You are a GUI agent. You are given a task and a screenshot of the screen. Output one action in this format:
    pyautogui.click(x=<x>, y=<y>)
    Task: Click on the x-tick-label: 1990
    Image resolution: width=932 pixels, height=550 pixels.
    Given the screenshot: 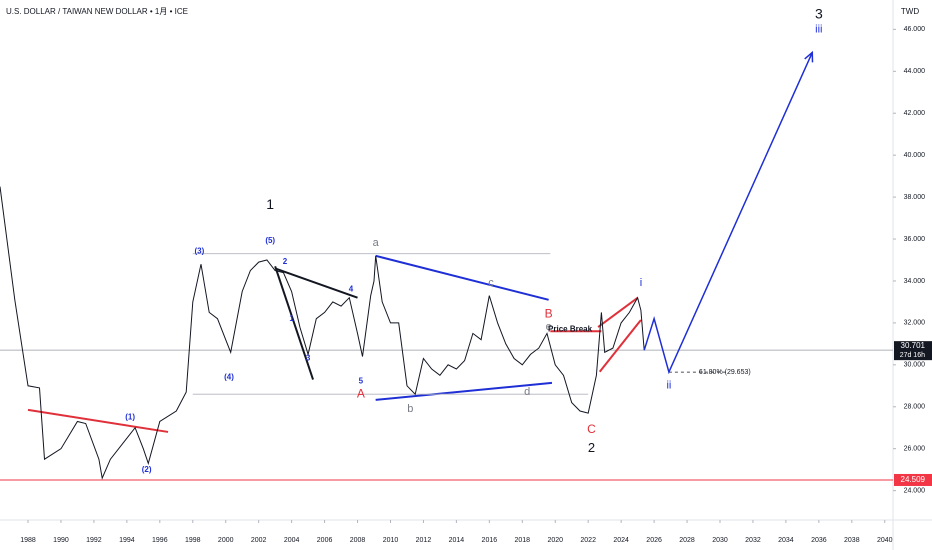 What is the action you would take?
    pyautogui.click(x=61, y=540)
    